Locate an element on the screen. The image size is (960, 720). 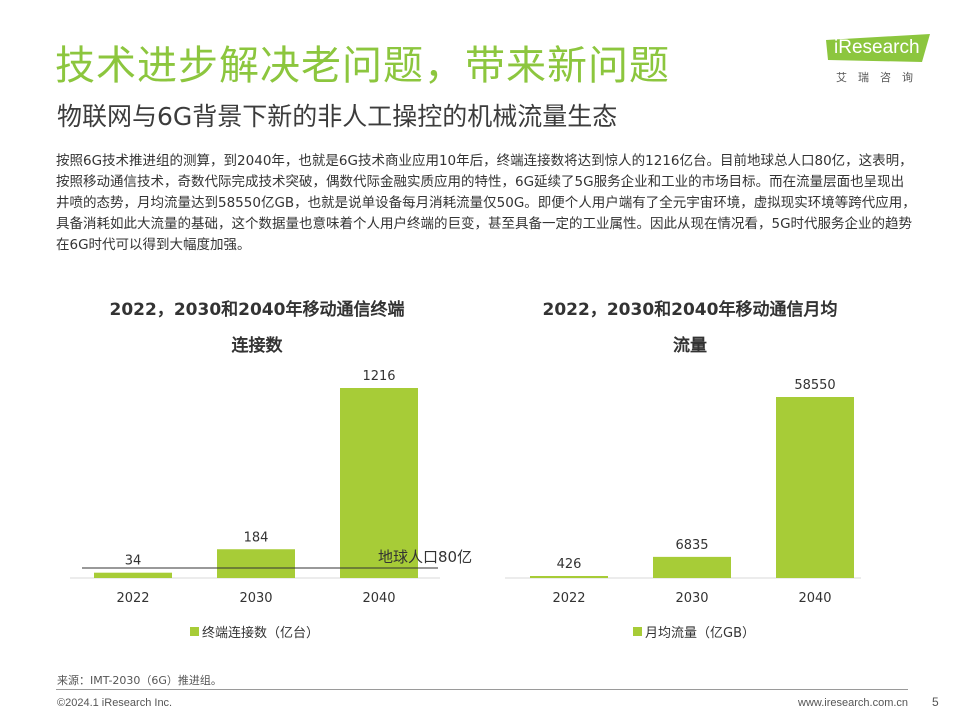
footer-divider is located at coordinates (482, 689).